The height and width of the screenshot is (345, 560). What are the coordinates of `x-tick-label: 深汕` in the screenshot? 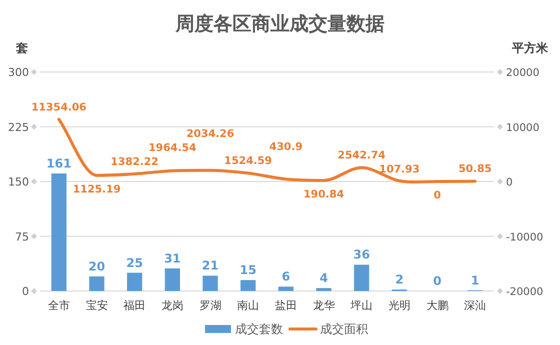 It's located at (475, 305).